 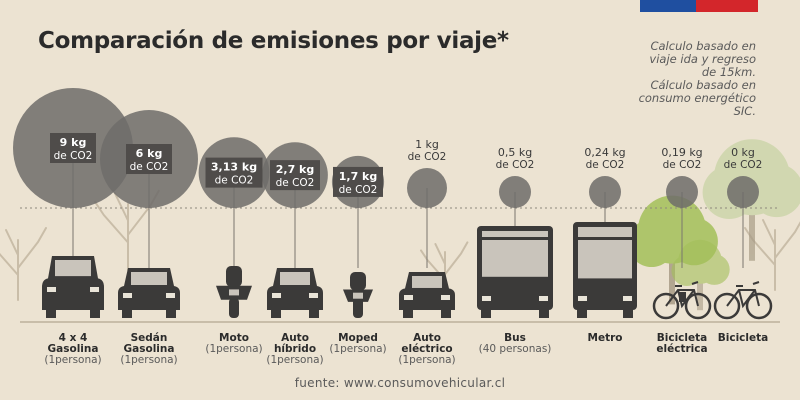 I want to click on value-label: 1 kg, so click(x=427, y=144).